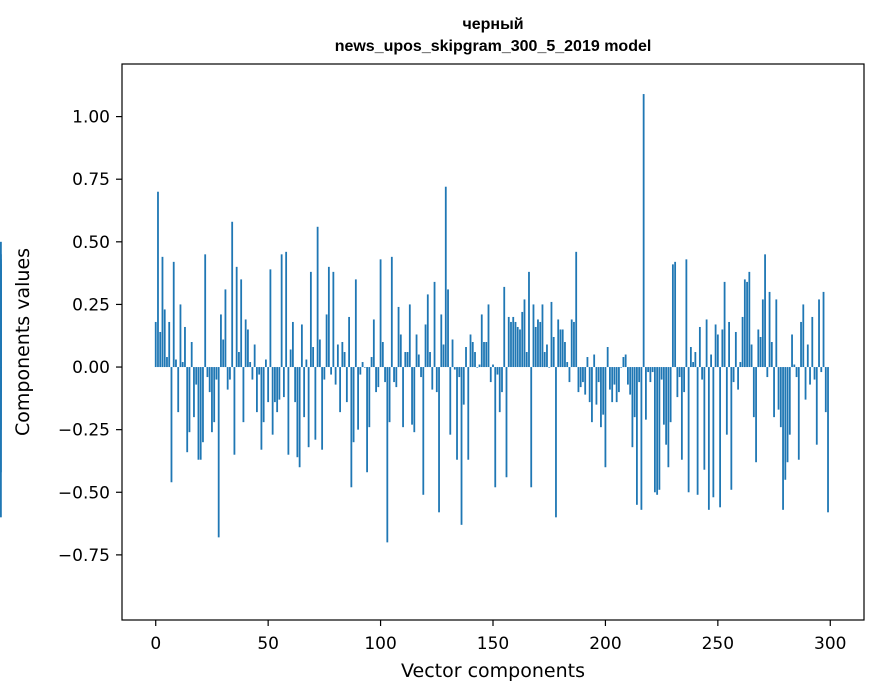 The height and width of the screenshot is (696, 880). What do you see at coordinates (91, 118) in the screenshot?
I see `y-tick-label: 1.00` at bounding box center [91, 118].